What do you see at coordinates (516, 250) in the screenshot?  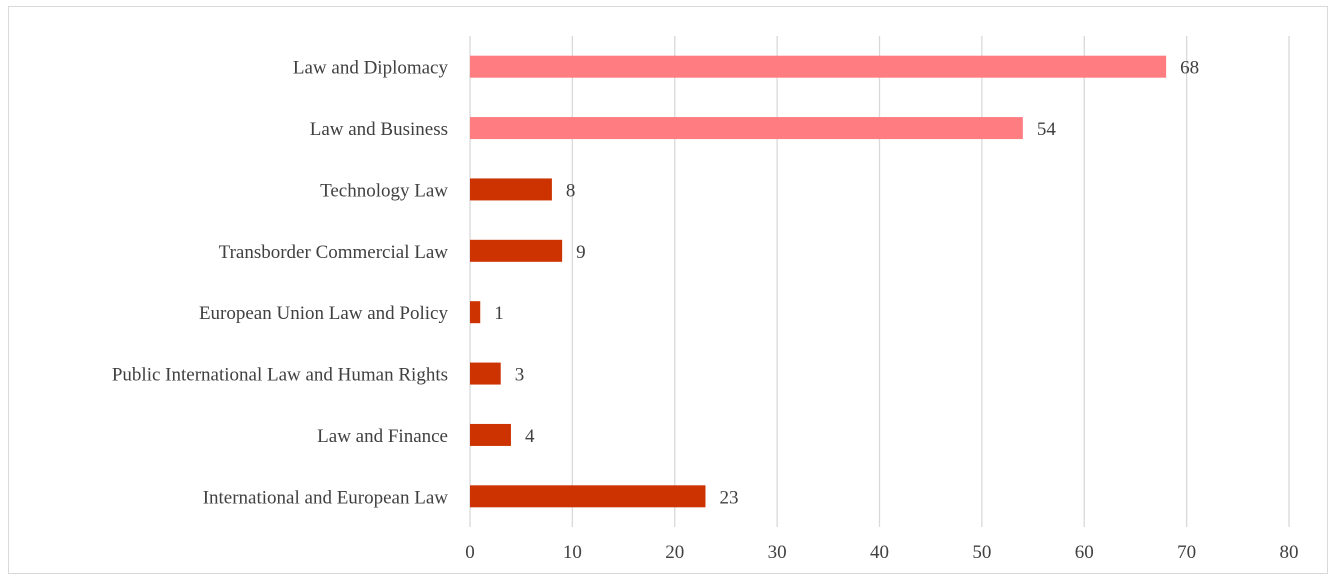 I see `bar-transborder-commercial-law` at bounding box center [516, 250].